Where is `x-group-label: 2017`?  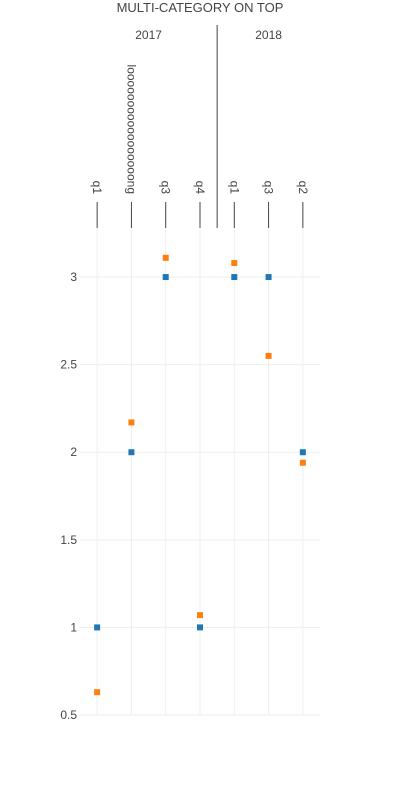
x-group-label: 2017 is located at coordinates (148, 35).